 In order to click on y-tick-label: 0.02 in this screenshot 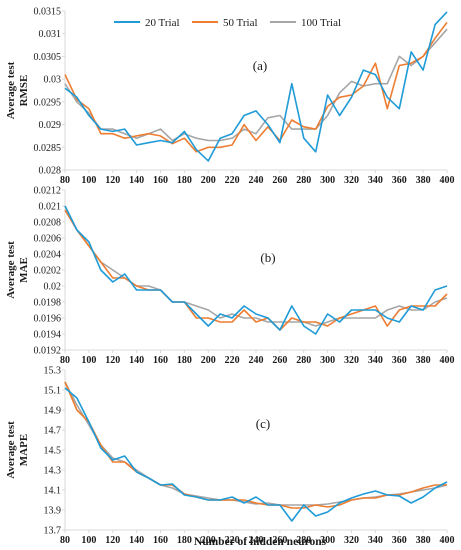, I will do `click(53, 287)`.